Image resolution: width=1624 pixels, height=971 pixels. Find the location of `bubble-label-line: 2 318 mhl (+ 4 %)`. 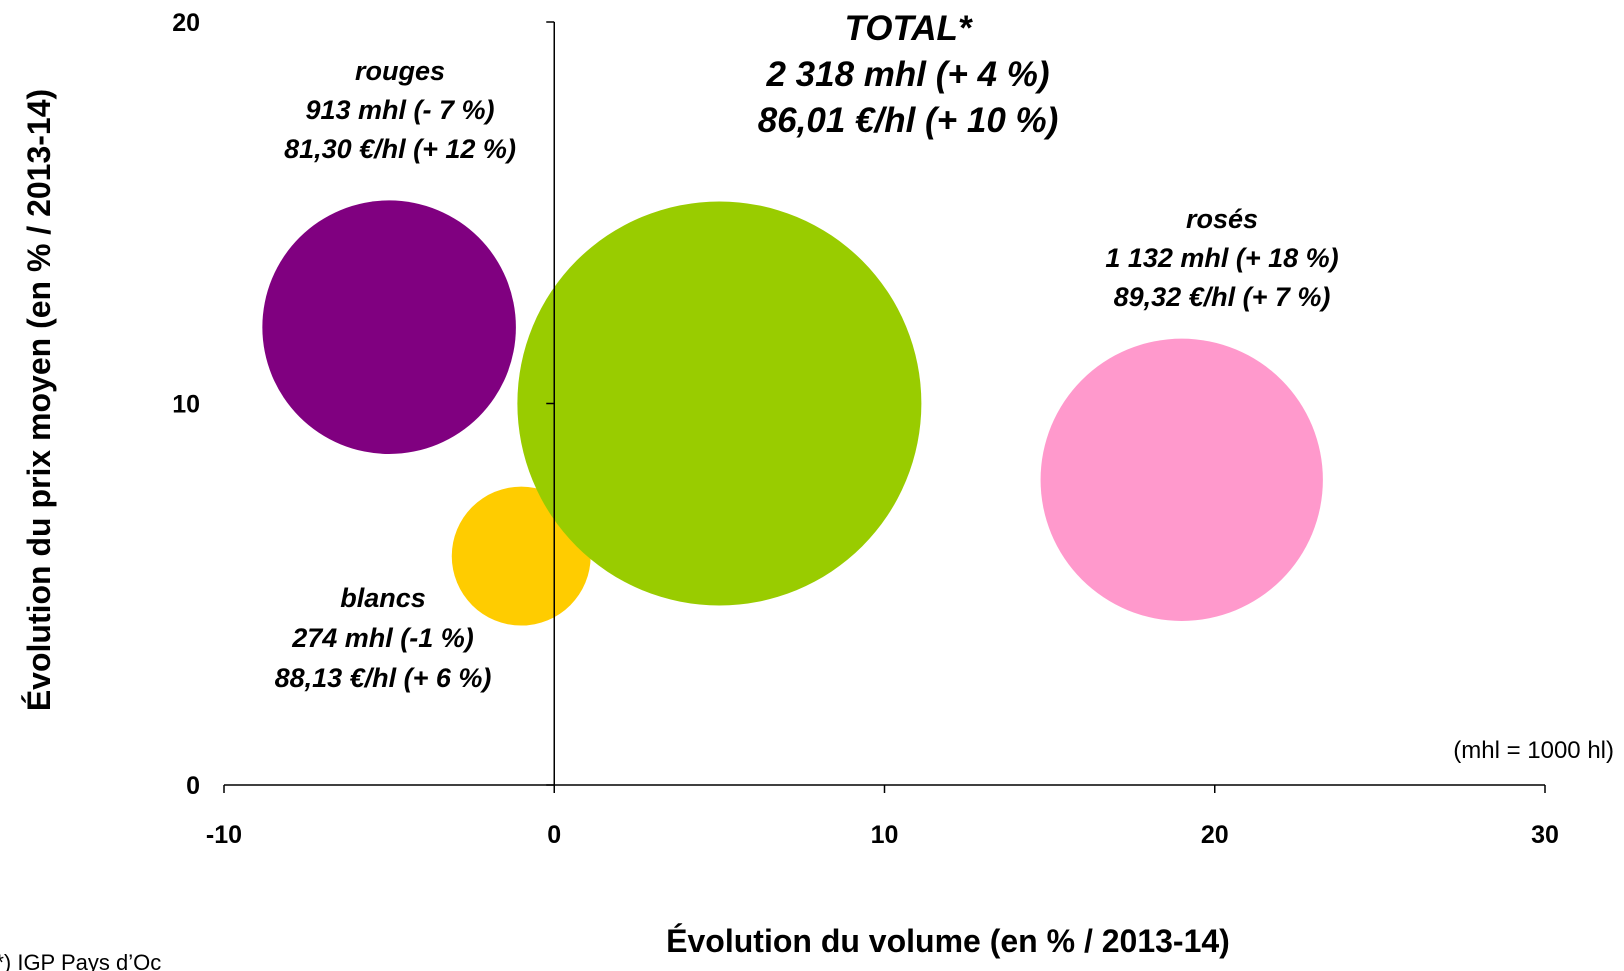

bubble-label-line: 2 318 mhl (+ 4 %) is located at coordinates (907, 74).